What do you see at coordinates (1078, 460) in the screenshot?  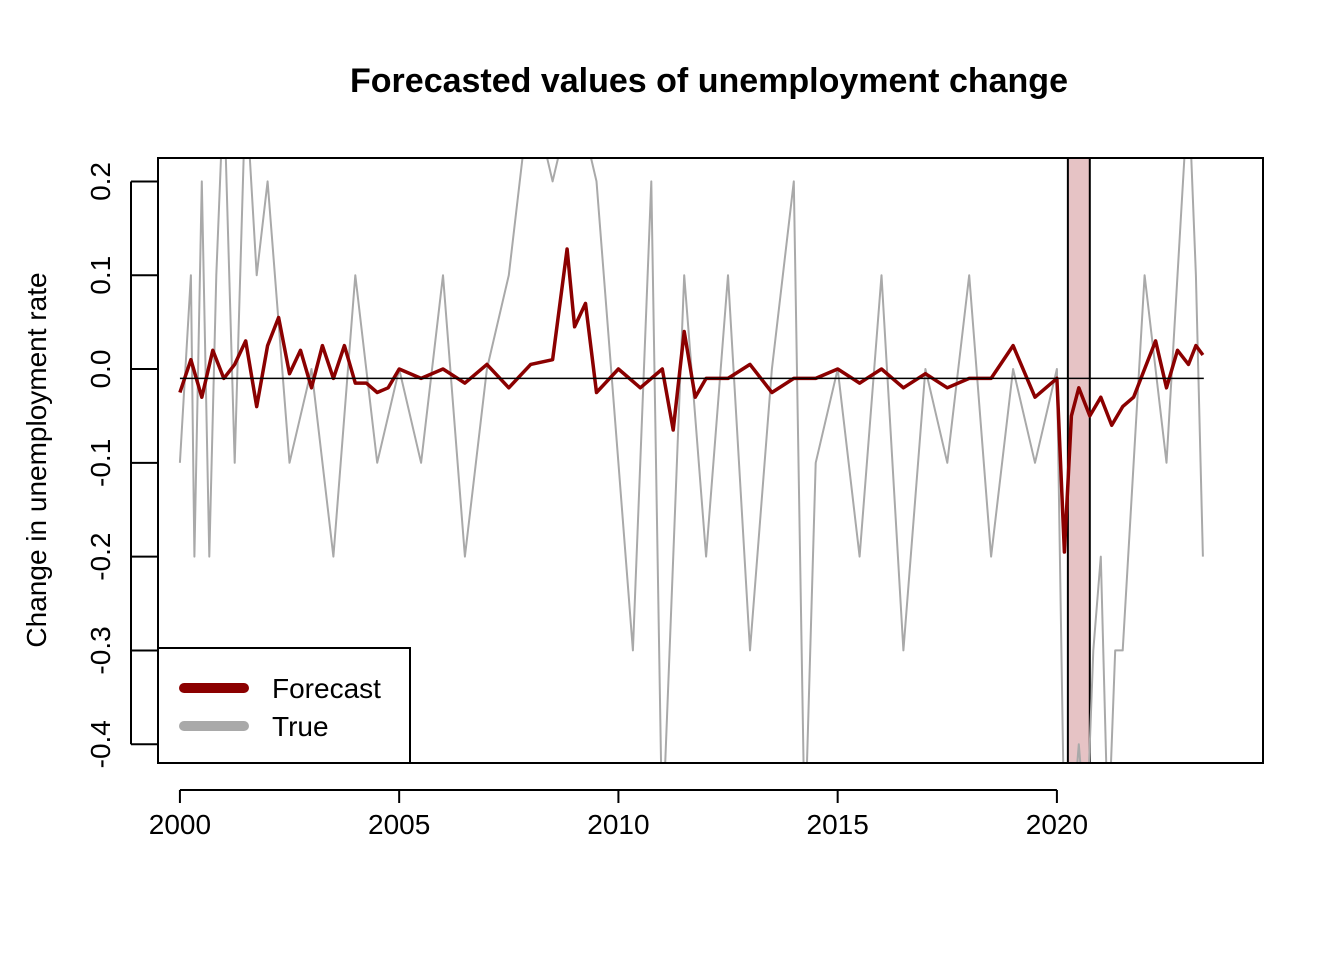 I see `highlight-region` at bounding box center [1078, 460].